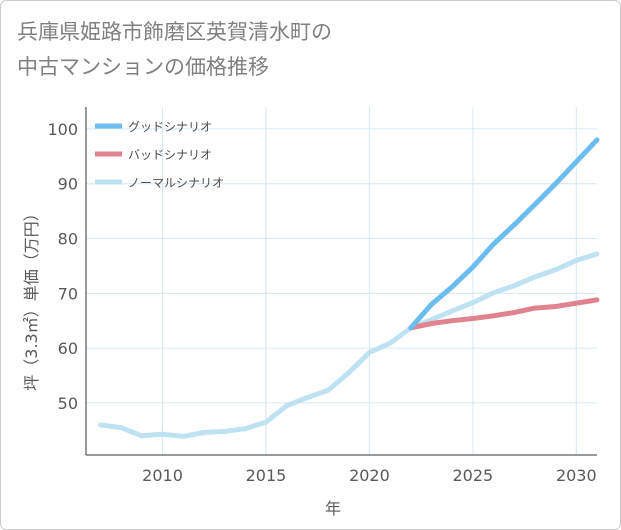 This screenshot has height=530, width=621. I want to click on chart-title-line-1: 兵庫県姫路市飾磨区英賀清水町の, so click(174, 32).